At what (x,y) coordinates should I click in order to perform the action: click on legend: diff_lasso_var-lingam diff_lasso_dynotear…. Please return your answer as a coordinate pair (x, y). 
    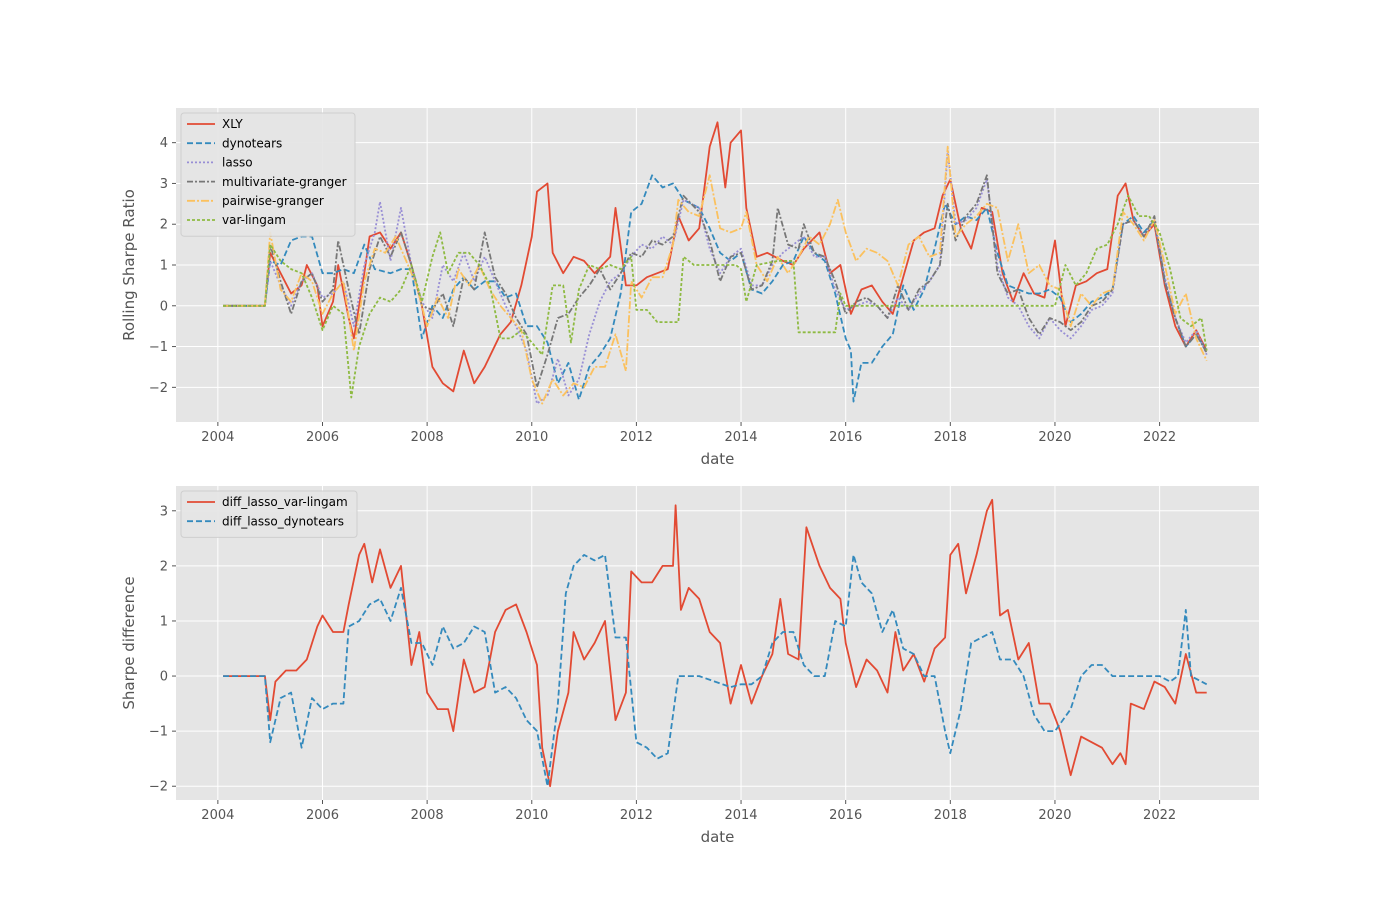
    Looking at the image, I should click on (269, 514).